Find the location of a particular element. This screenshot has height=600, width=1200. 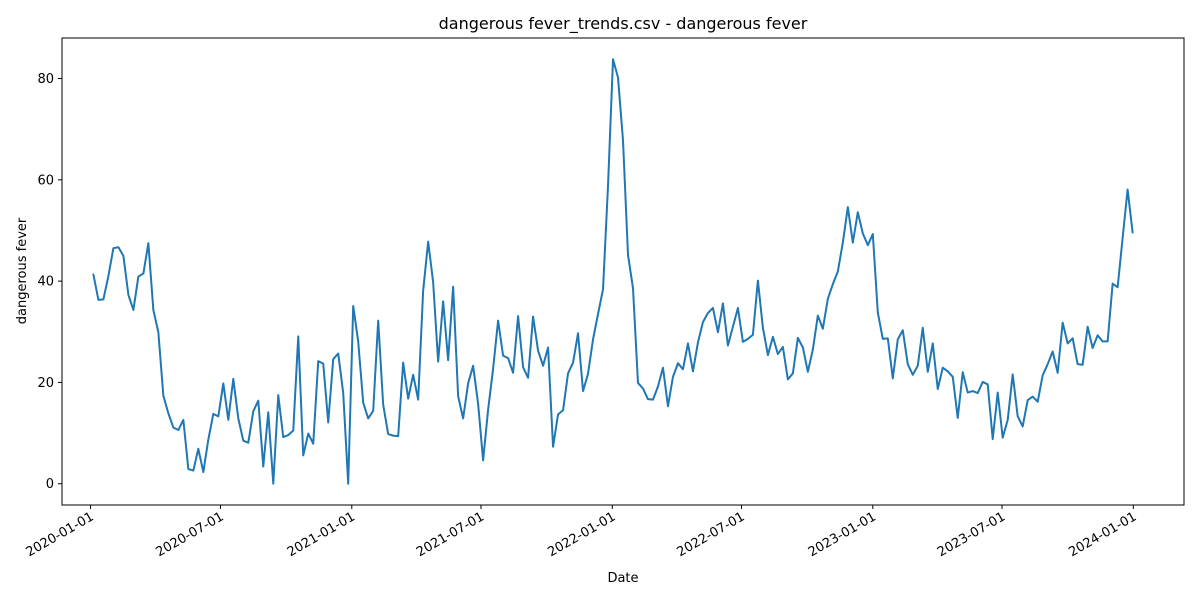

y-tick-label: 20 is located at coordinates (45, 383).